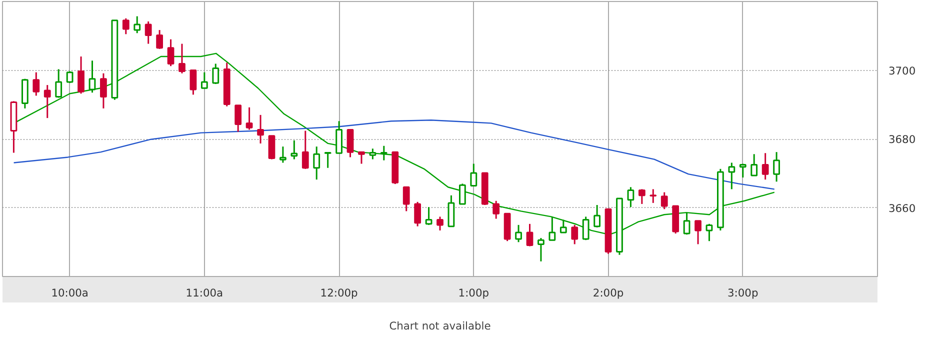 The width and height of the screenshot is (950, 347). Describe the element at coordinates (902, 139) in the screenshot. I see `y-tick-label: 3680` at that location.